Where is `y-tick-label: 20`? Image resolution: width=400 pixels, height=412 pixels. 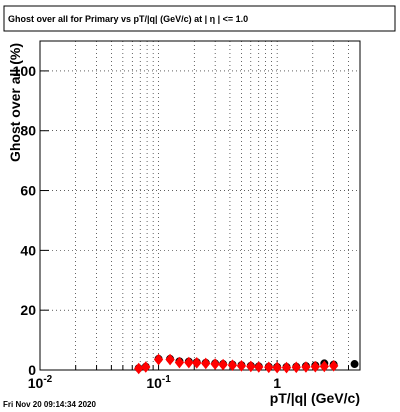 y-tick-label: 20 is located at coordinates (28, 310).